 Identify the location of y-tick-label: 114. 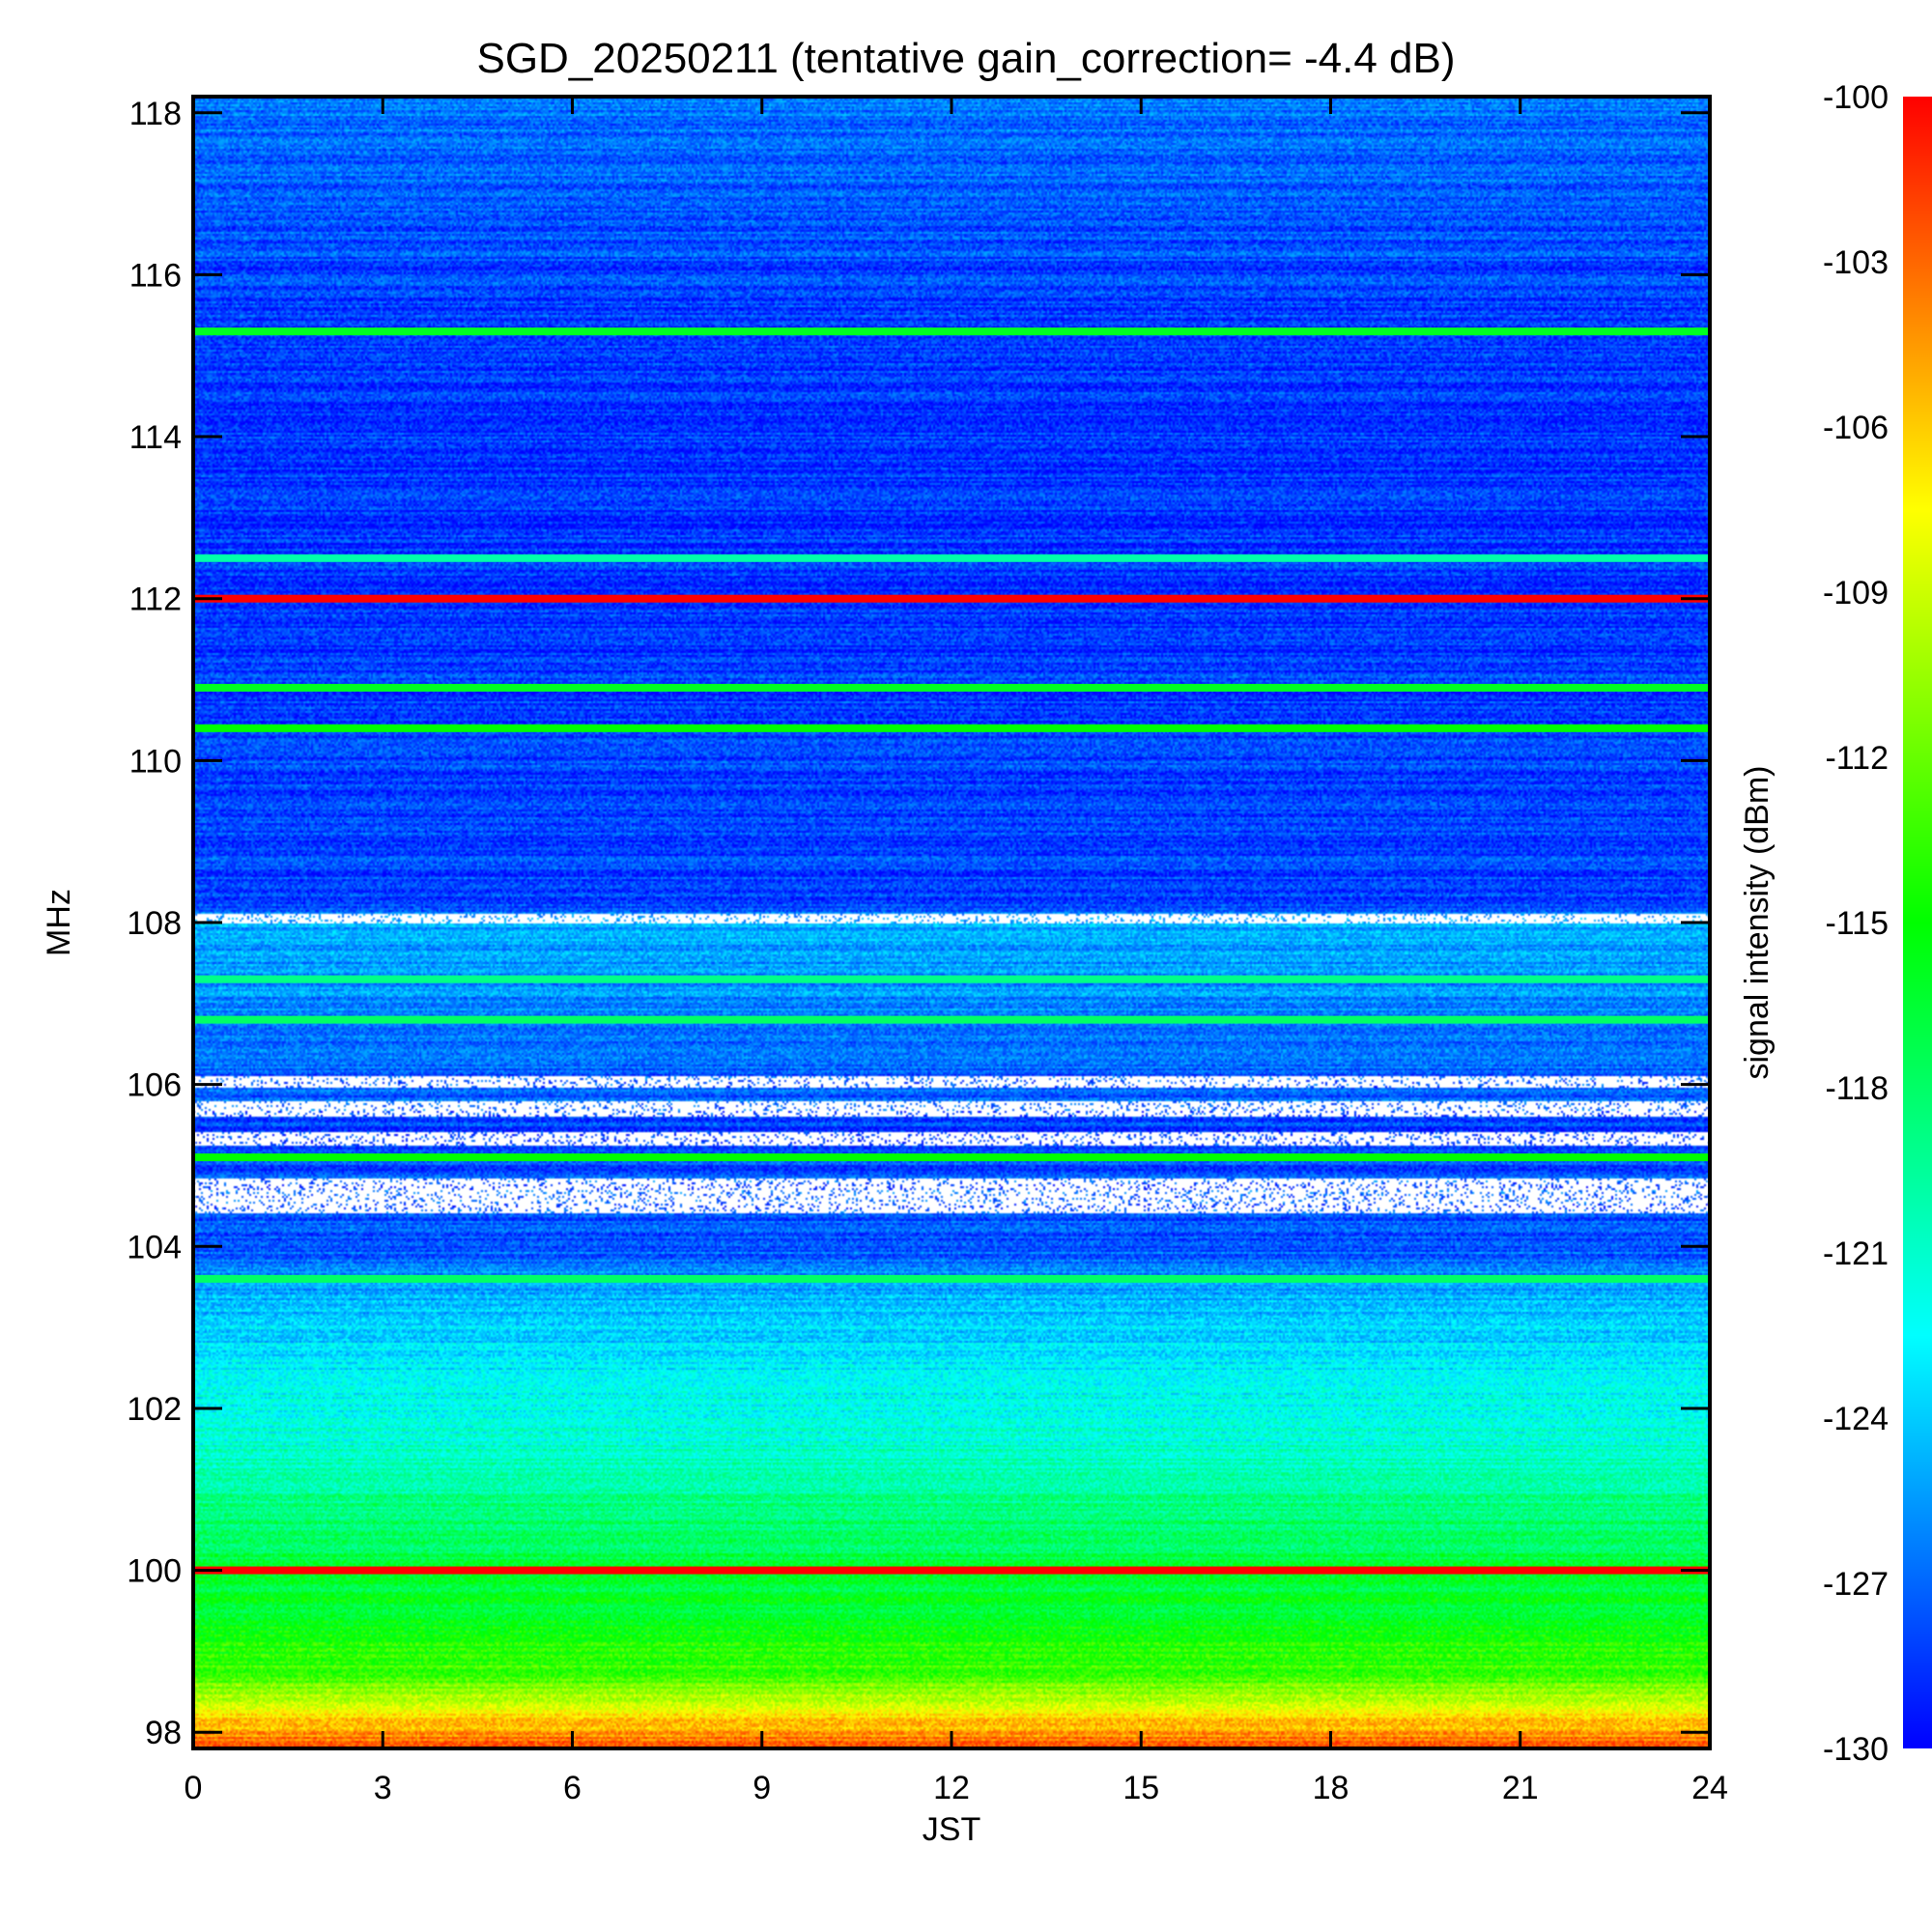
(155, 437).